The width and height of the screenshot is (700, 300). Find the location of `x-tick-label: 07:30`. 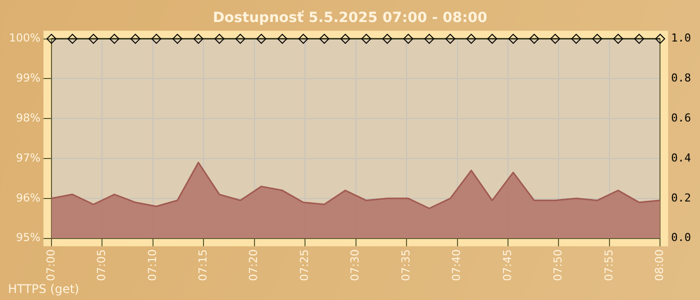

x-tick-label: 07:30 is located at coordinates (355, 265).